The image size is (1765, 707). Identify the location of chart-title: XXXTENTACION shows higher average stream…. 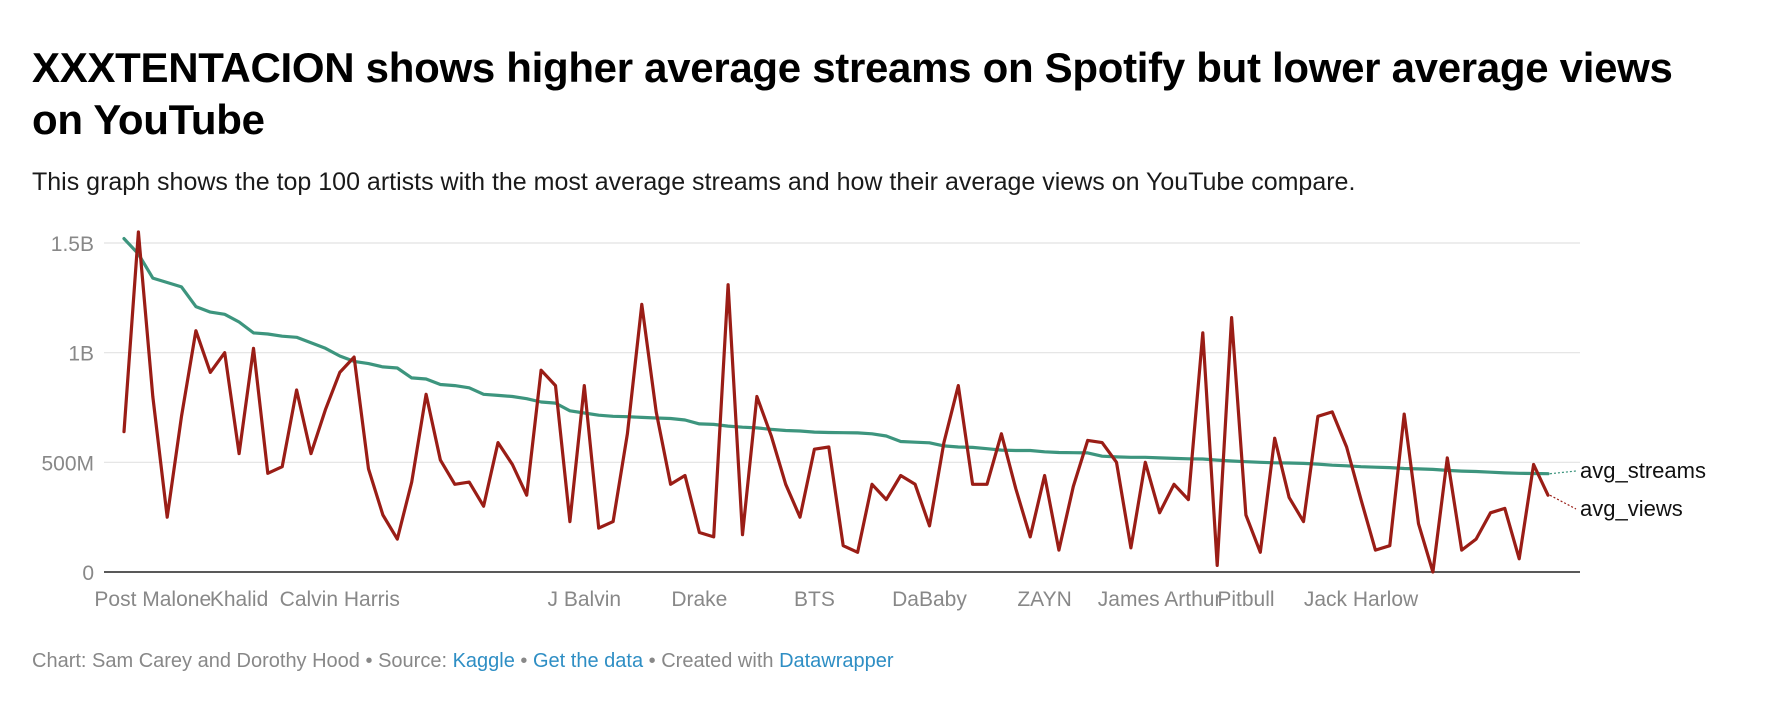
(852, 93).